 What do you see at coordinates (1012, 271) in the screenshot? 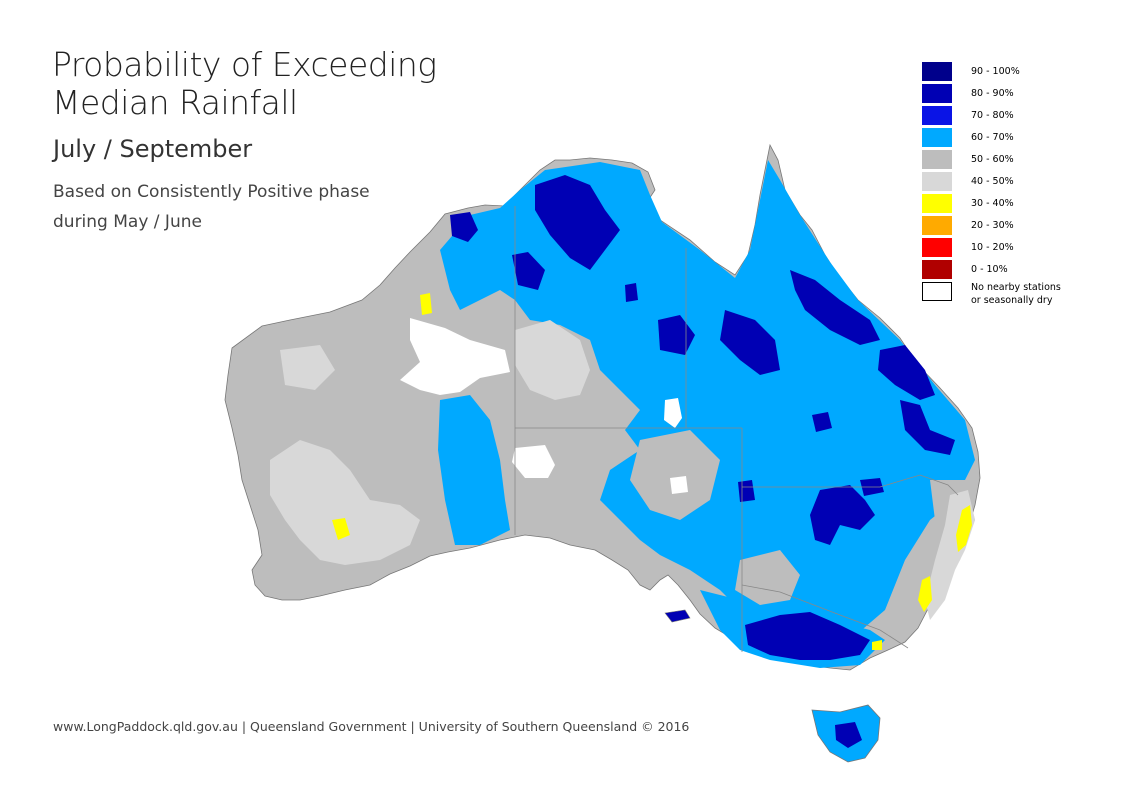
I see `legend-item-0-10: 0 - 10%` at bounding box center [1012, 271].